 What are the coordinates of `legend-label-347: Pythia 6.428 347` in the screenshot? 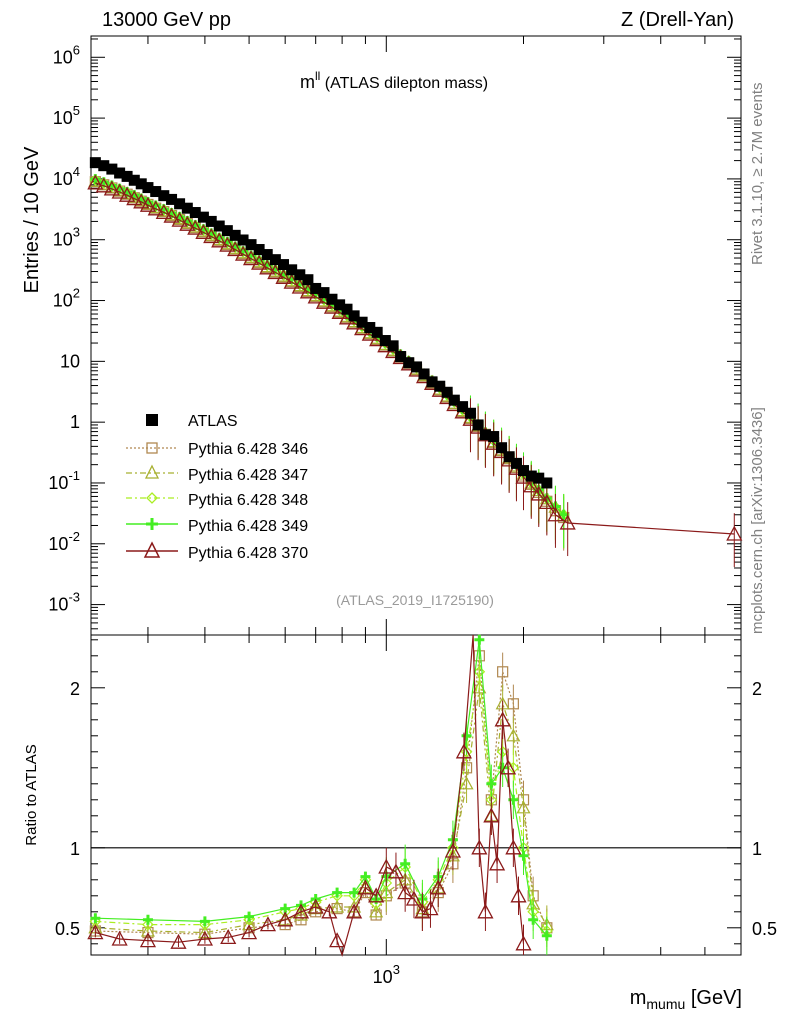 It's located at (248, 475).